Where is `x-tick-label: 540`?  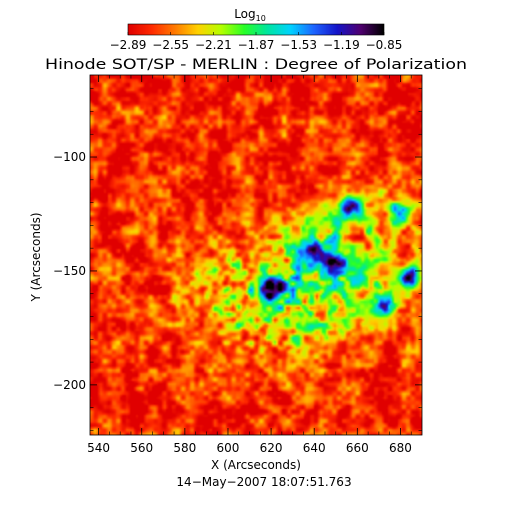 x-tick-label: 540 is located at coordinates (98, 448).